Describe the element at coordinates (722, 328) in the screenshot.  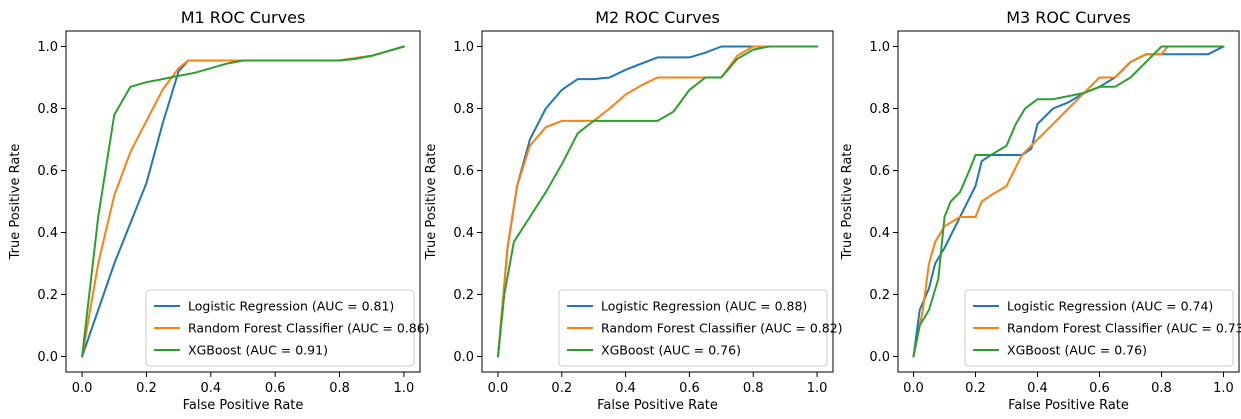
I see `legend-label: Random Forest Classifier (AUC = 0.82)` at that location.